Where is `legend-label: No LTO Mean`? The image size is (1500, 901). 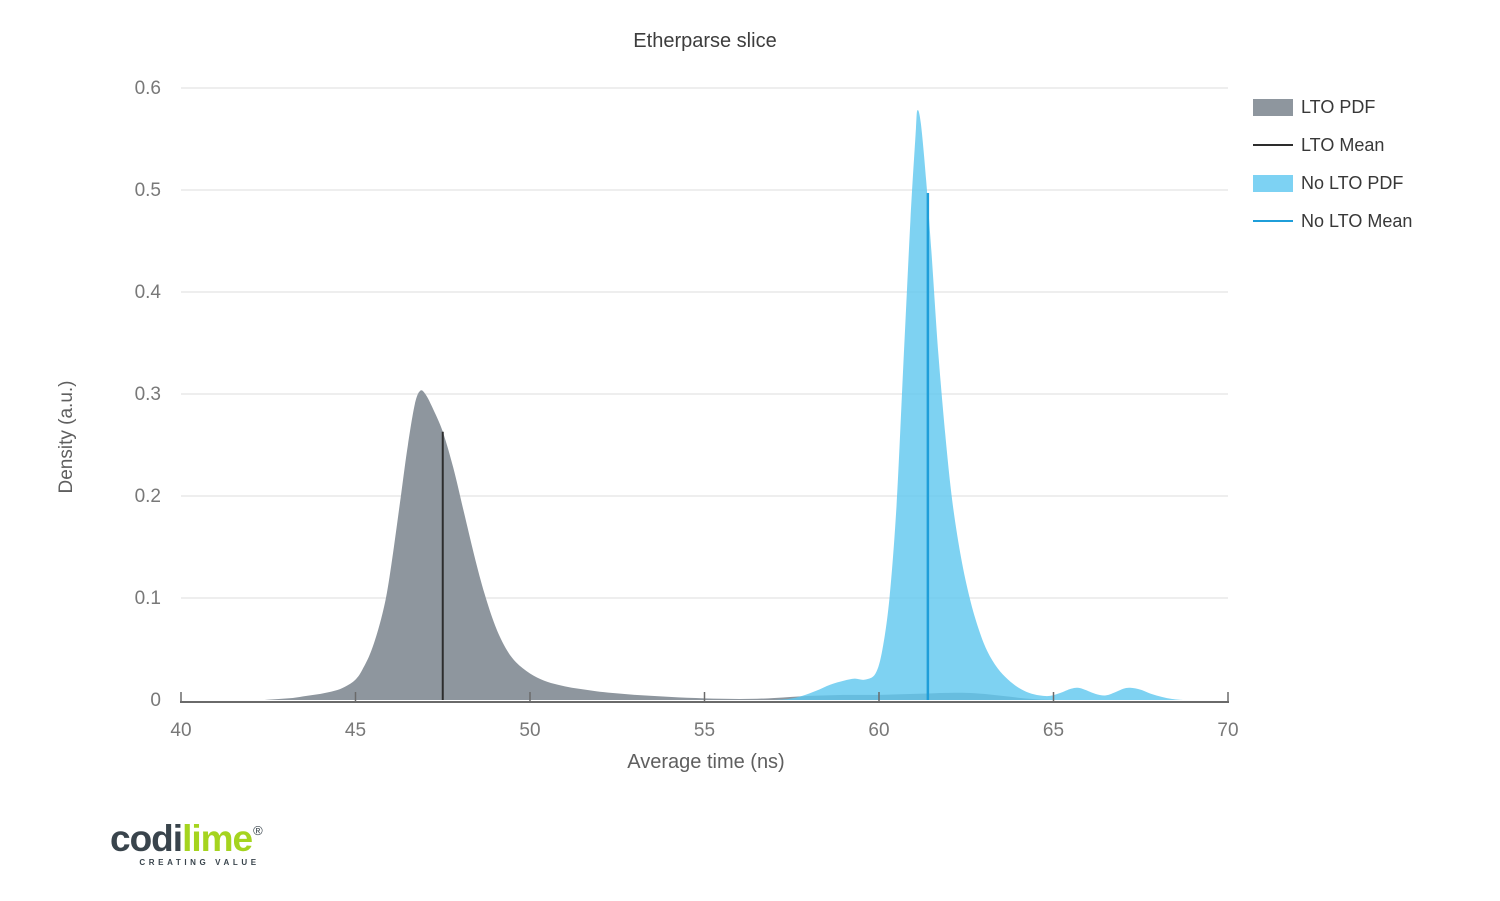
legend-label: No LTO Mean is located at coordinates (1357, 220).